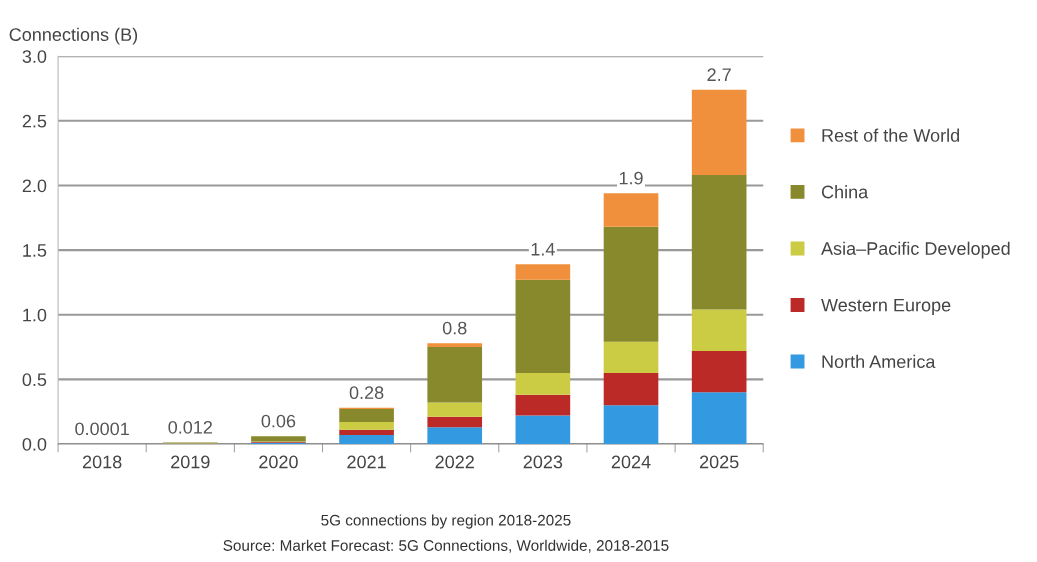 The image size is (1037, 562). What do you see at coordinates (34, 121) in the screenshot?
I see `y-tick-label: 2.5` at bounding box center [34, 121].